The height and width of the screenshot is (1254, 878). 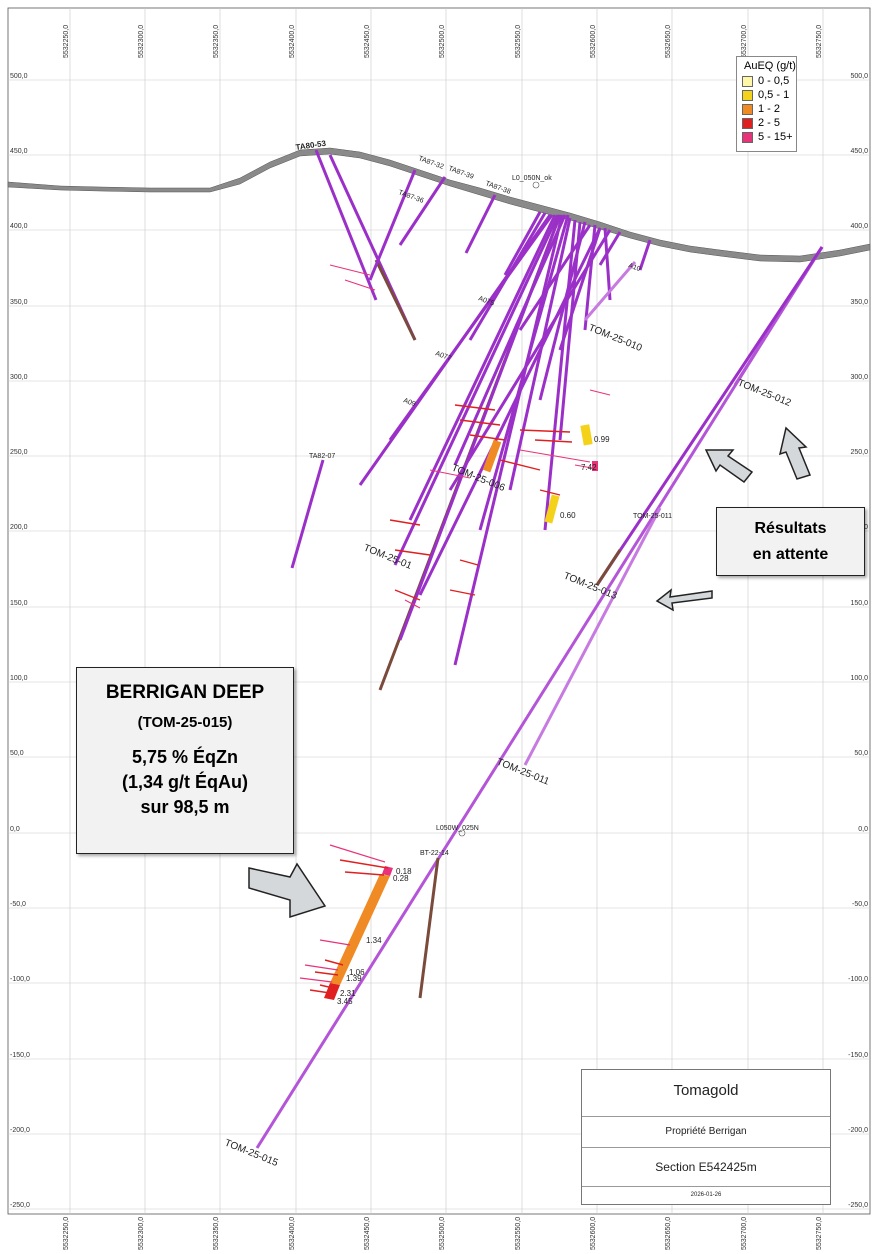 I want to click on easting-tick-top: 5532550,0, so click(x=518, y=41).